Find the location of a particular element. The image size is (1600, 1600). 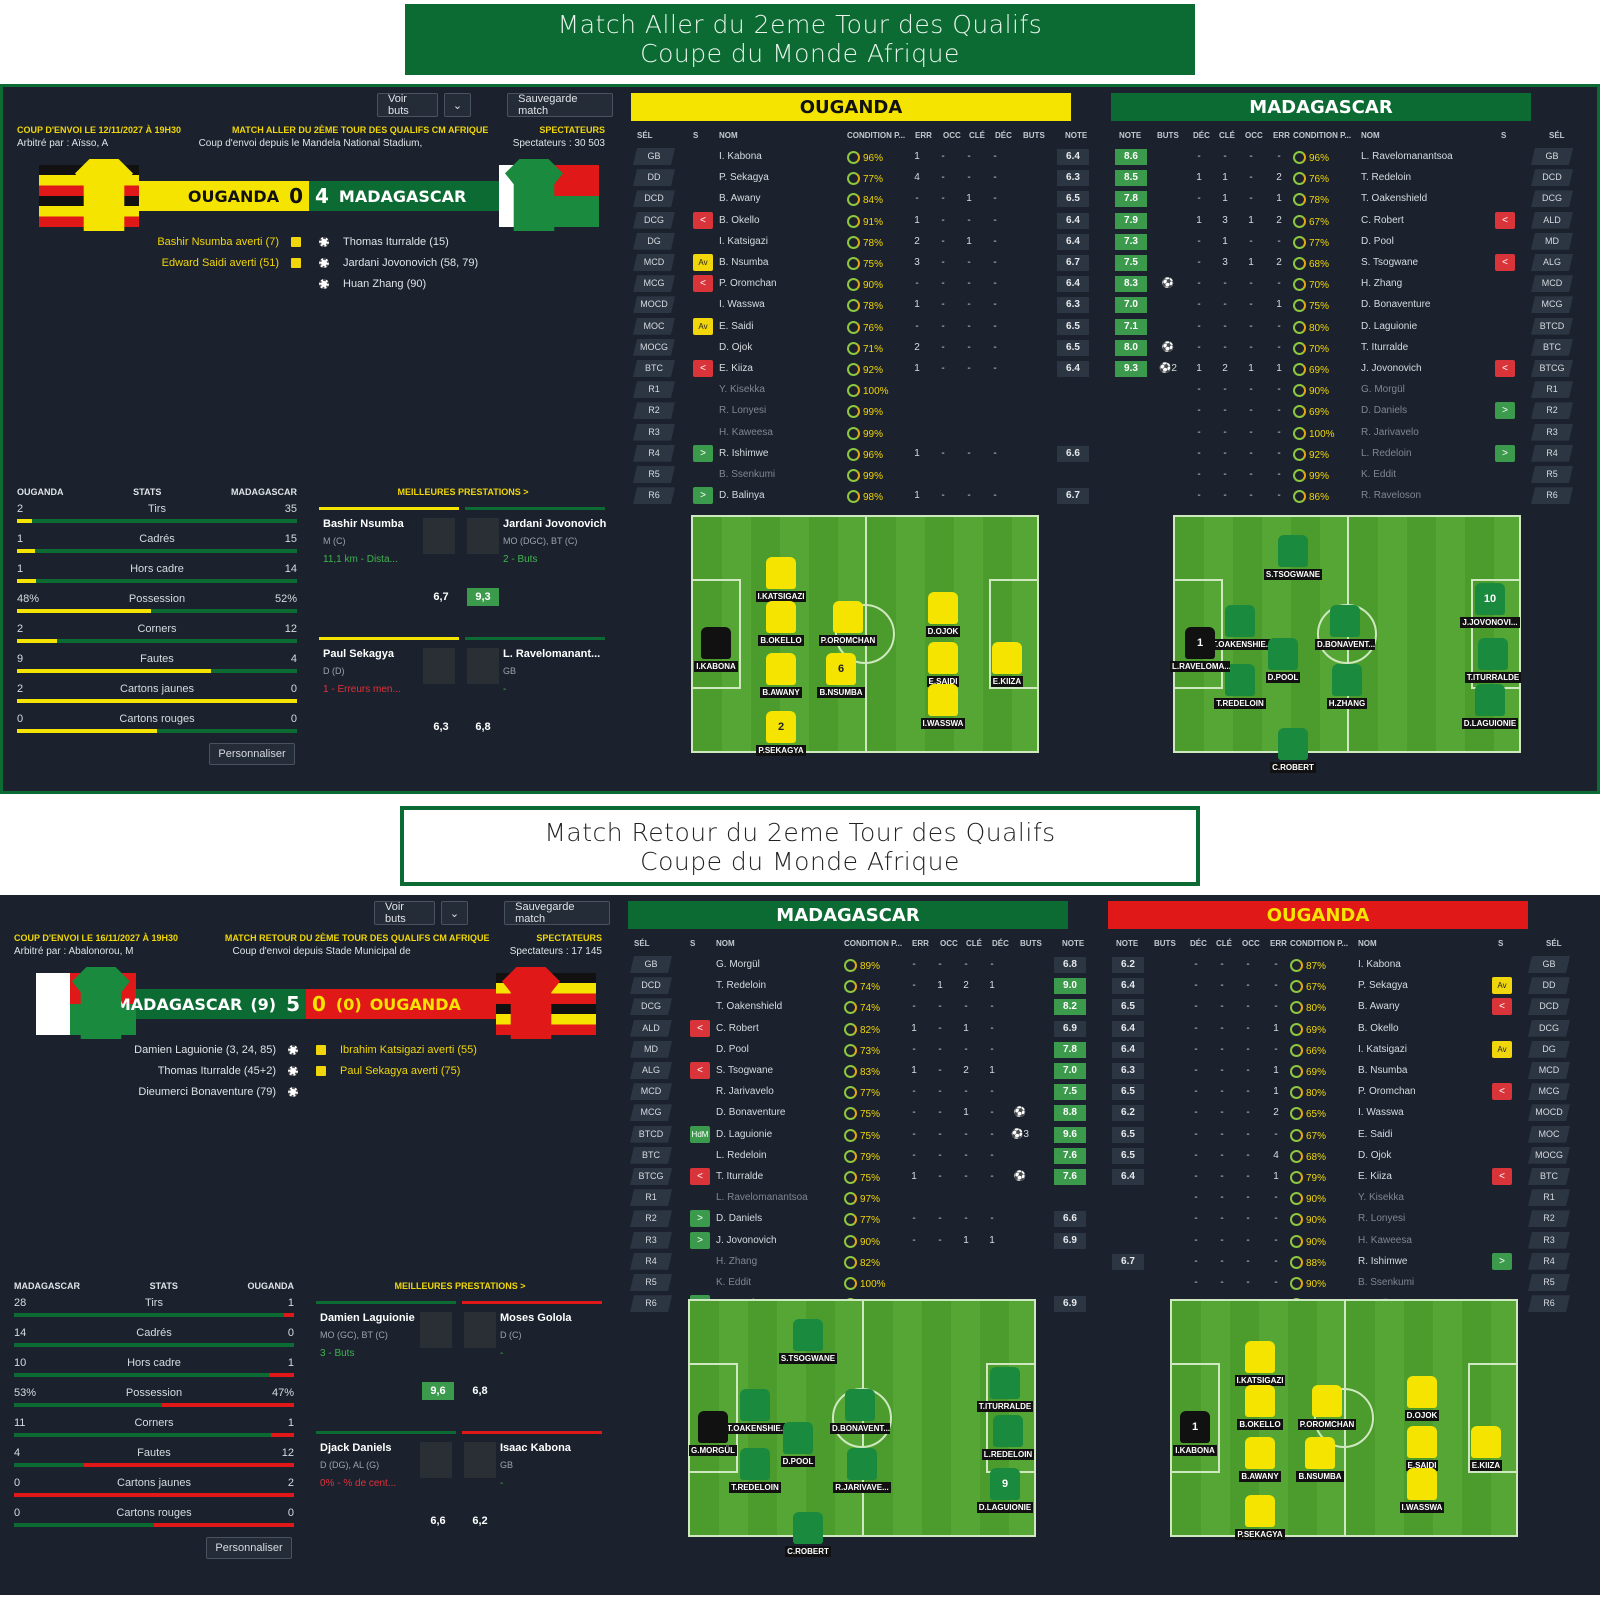

pitch-player: P.OROMCHAN is located at coordinates (848, 625).